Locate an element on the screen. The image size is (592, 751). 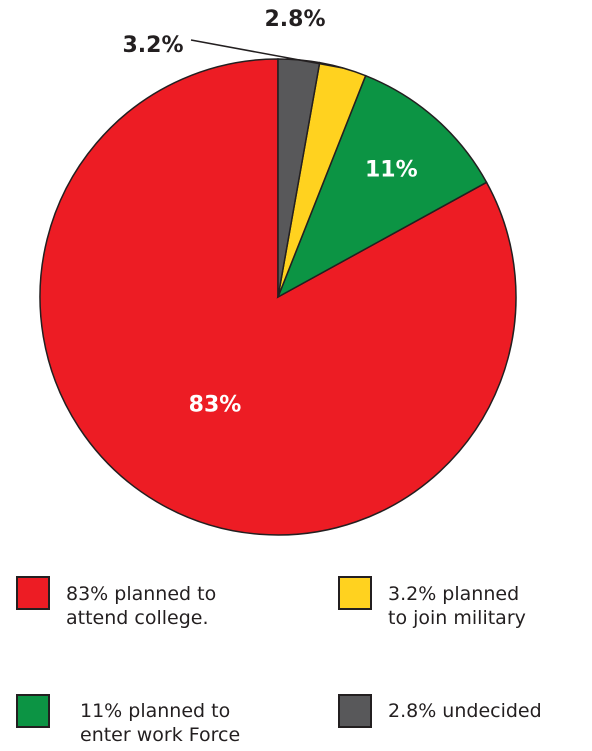
legend-label-undecided: 2.8% undecided is located at coordinates (465, 711).